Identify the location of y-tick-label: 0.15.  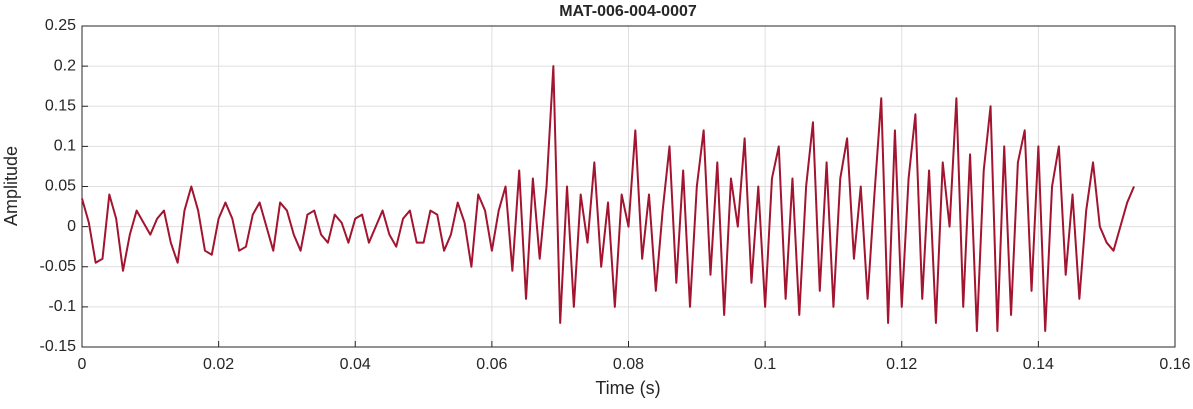
(60, 105).